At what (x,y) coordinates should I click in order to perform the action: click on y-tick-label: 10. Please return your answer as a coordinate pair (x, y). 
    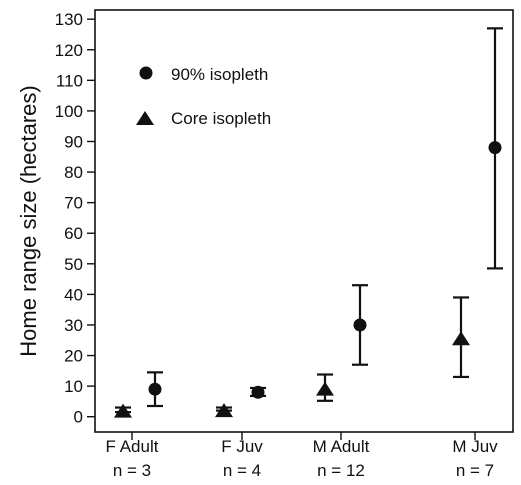
    Looking at the image, I should click on (73, 386).